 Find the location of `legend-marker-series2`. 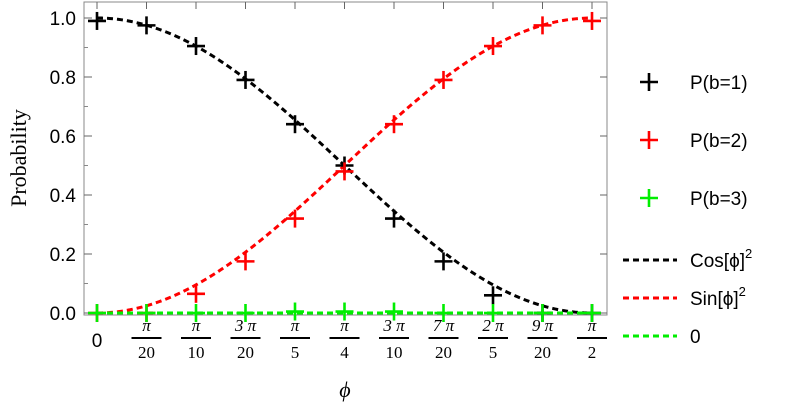

legend-marker-series2 is located at coordinates (649, 140).